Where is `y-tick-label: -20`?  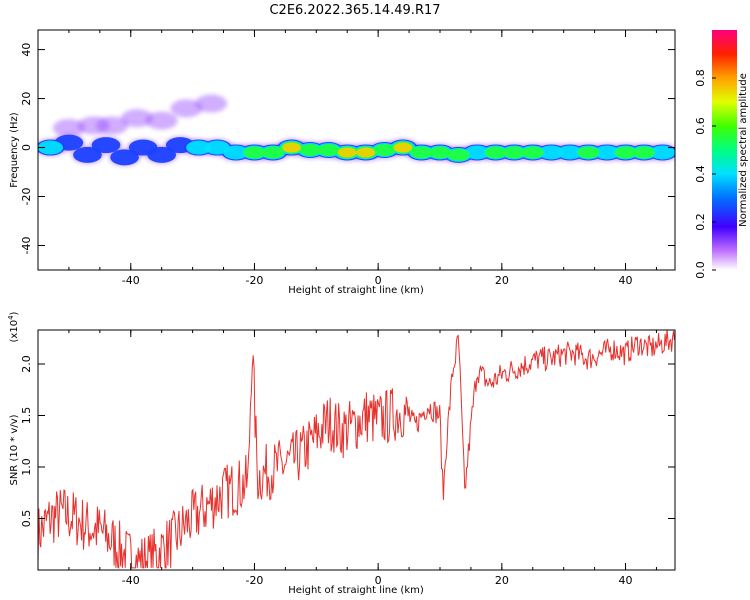 y-tick-label: -20 is located at coordinates (26, 197).